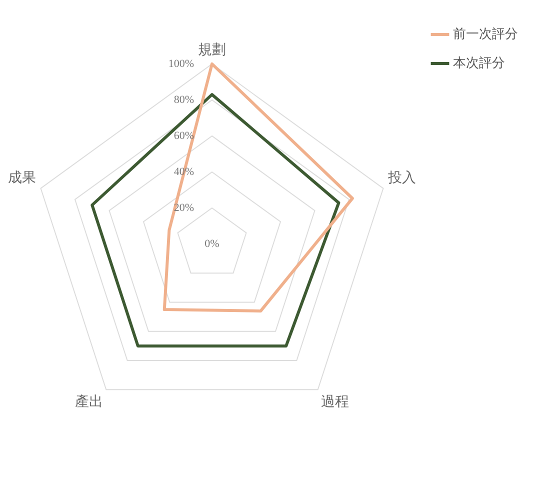 Image resolution: width=536 pixels, height=485 pixels. I want to click on spoke-label: 規劃, so click(212, 50).